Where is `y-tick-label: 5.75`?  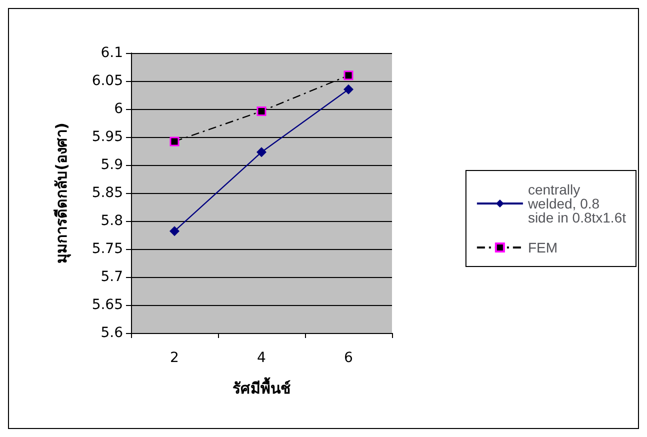 y-tick-label: 5.75 is located at coordinates (107, 249).